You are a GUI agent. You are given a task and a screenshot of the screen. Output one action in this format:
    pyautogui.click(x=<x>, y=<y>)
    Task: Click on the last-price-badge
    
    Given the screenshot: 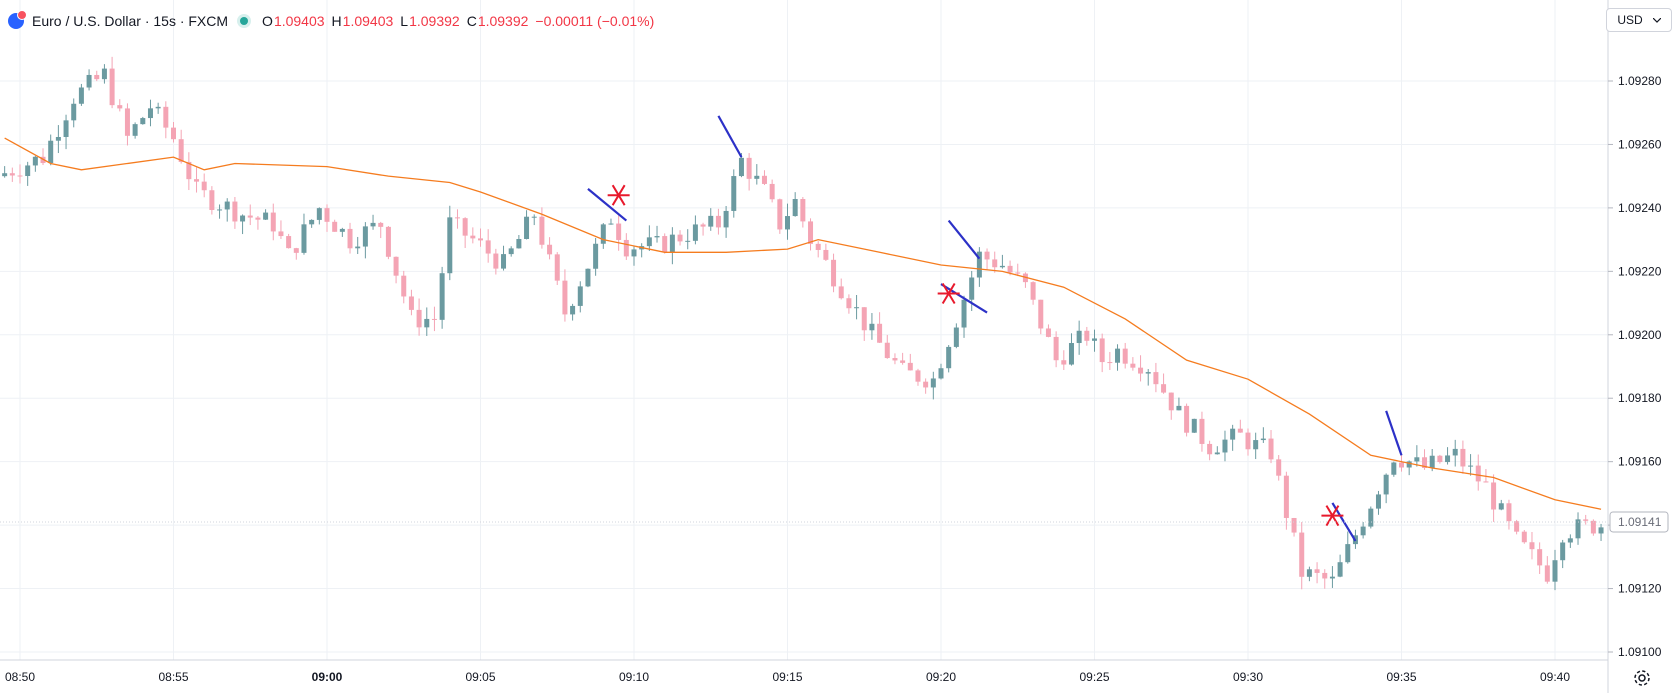 What is the action you would take?
    pyautogui.click(x=1639, y=522)
    